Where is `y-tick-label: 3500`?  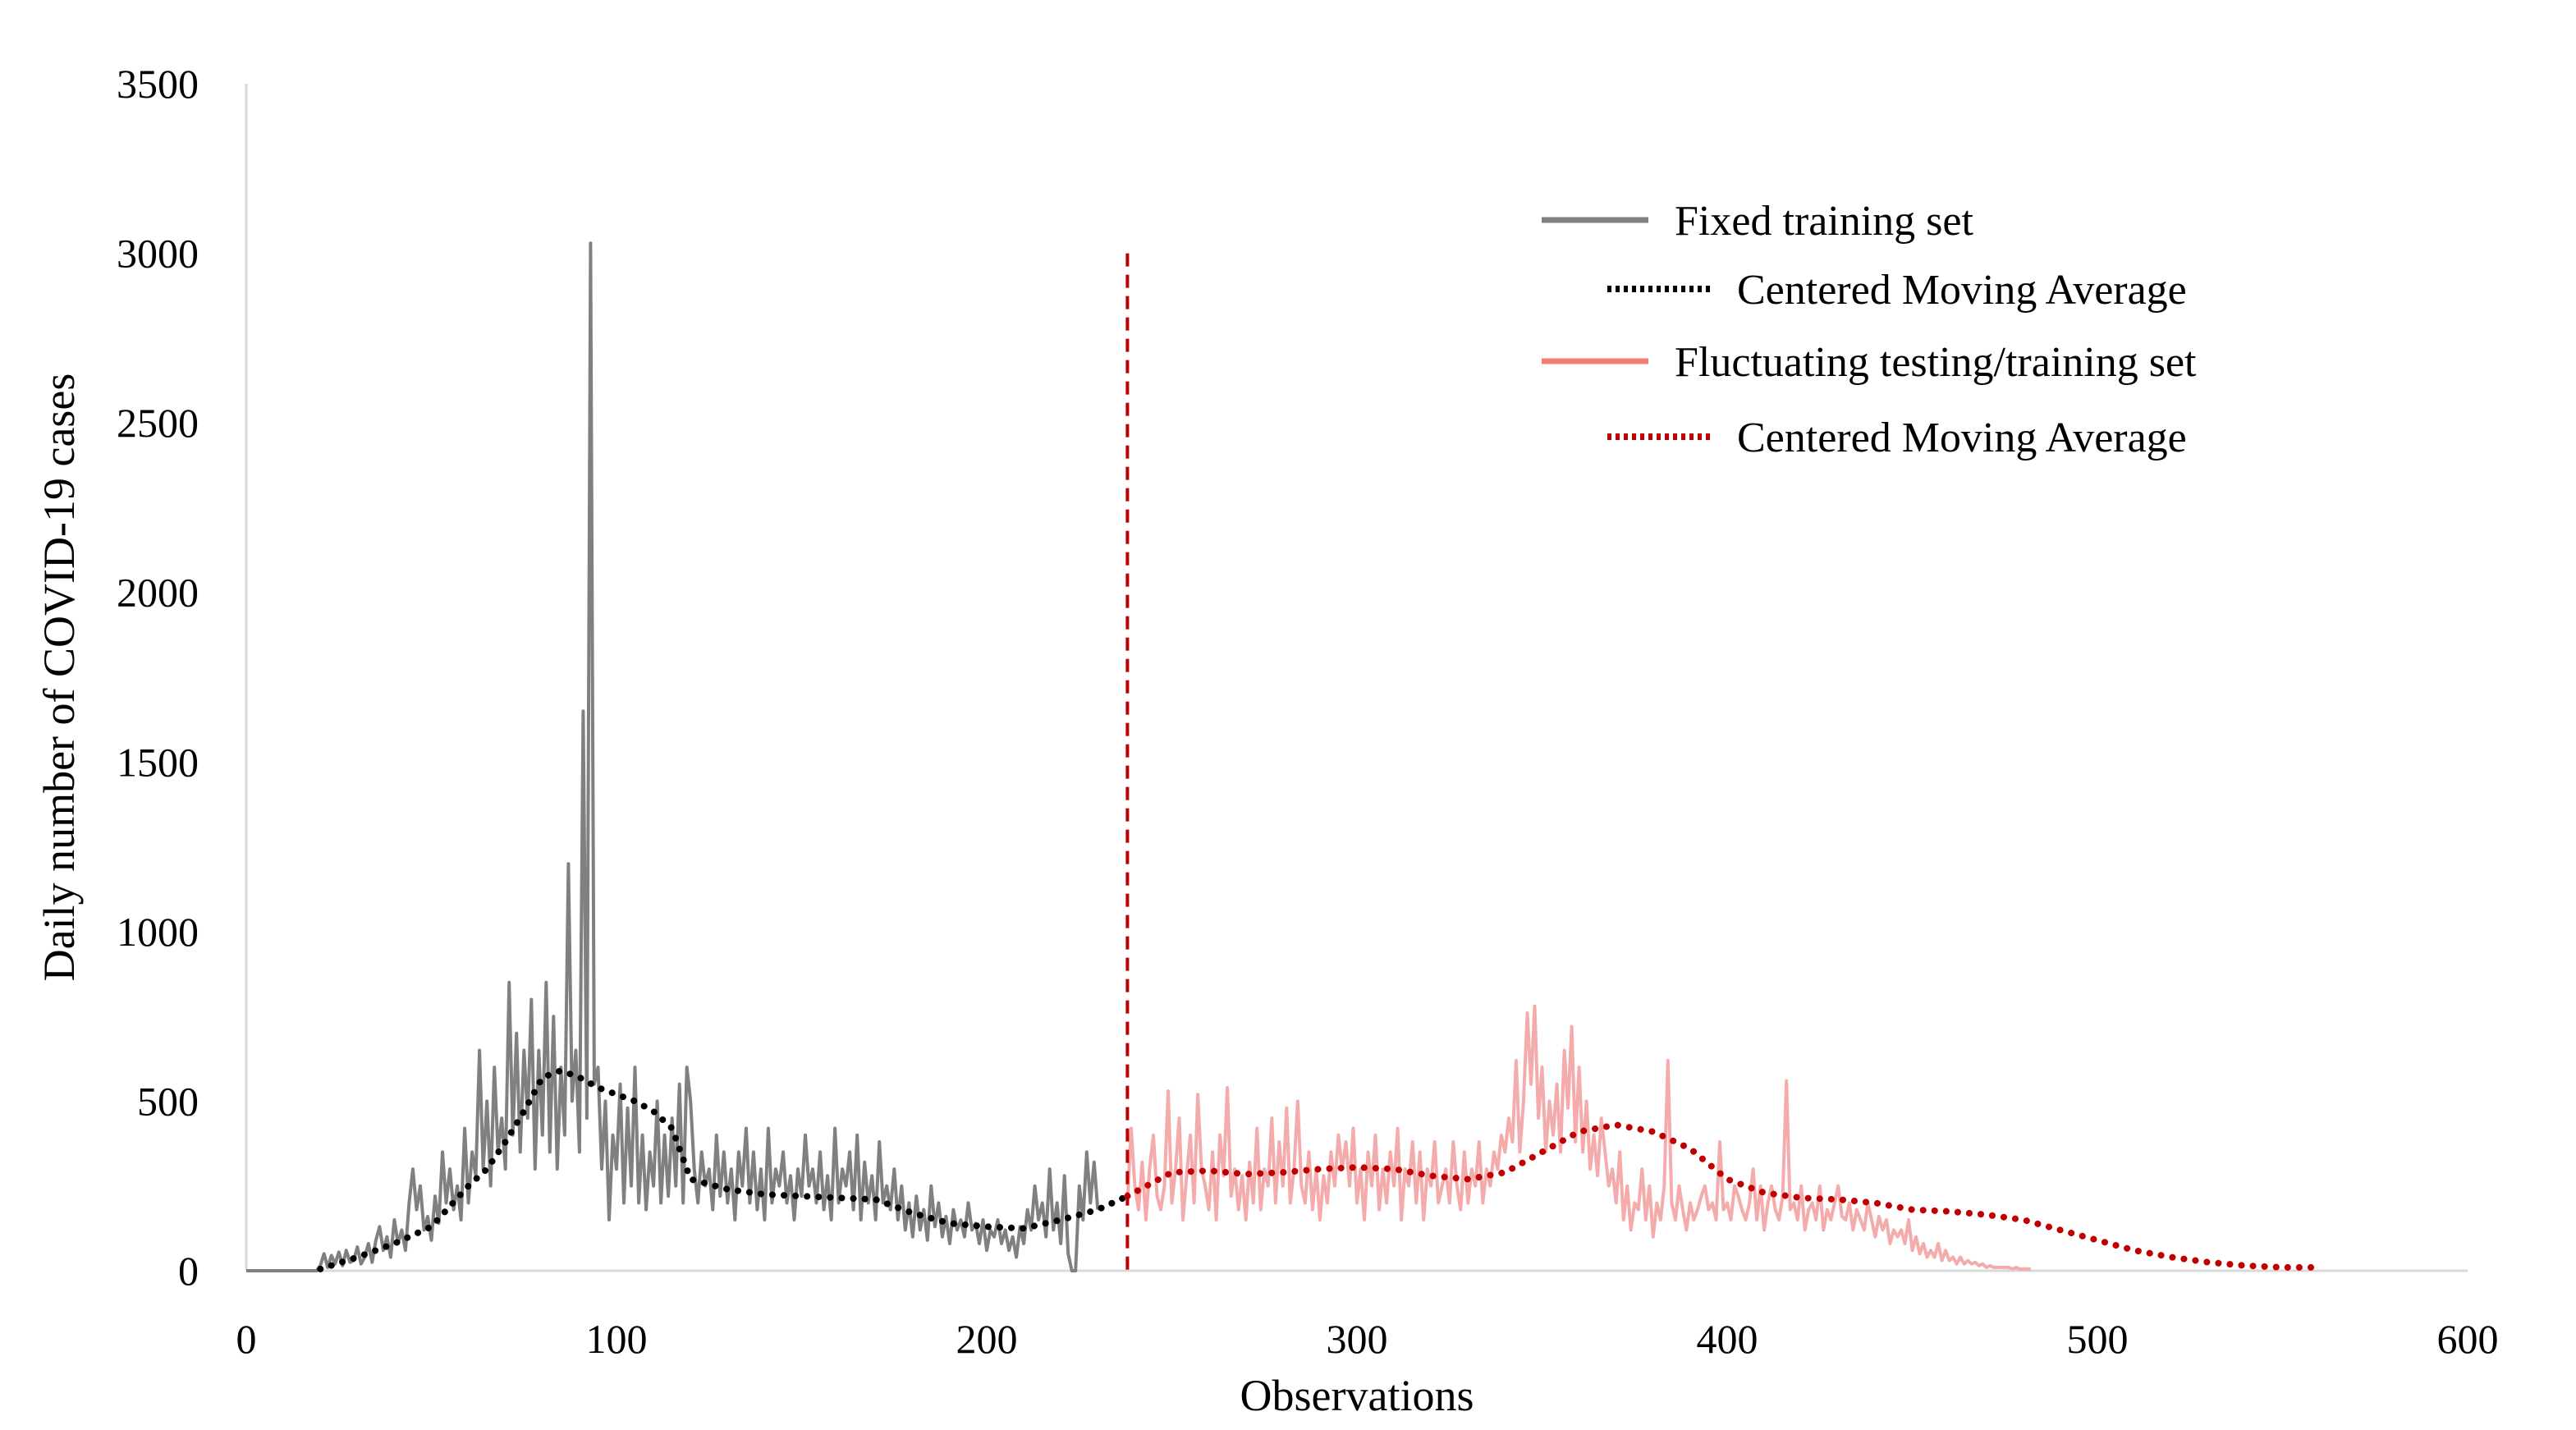
y-tick-label: 3500 is located at coordinates (158, 84).